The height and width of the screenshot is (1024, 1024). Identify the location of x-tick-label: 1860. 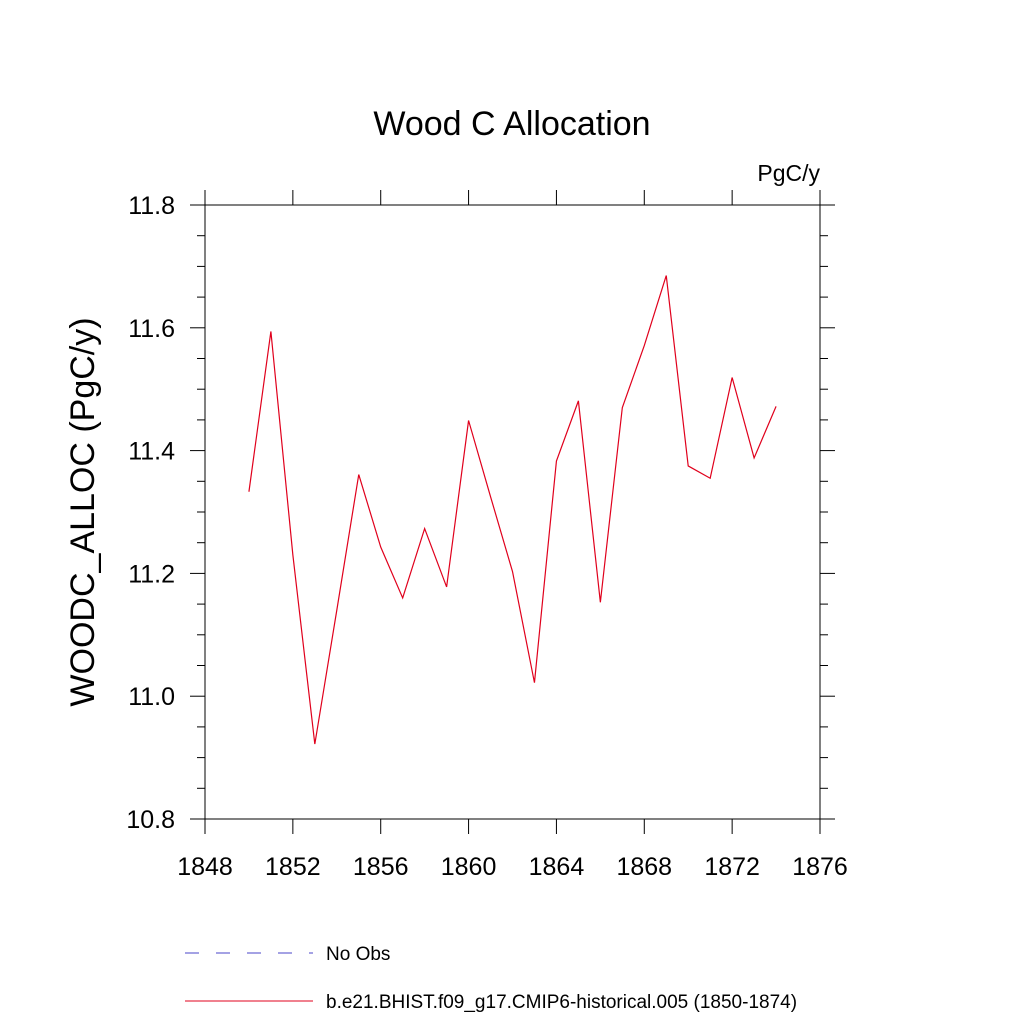
(469, 867).